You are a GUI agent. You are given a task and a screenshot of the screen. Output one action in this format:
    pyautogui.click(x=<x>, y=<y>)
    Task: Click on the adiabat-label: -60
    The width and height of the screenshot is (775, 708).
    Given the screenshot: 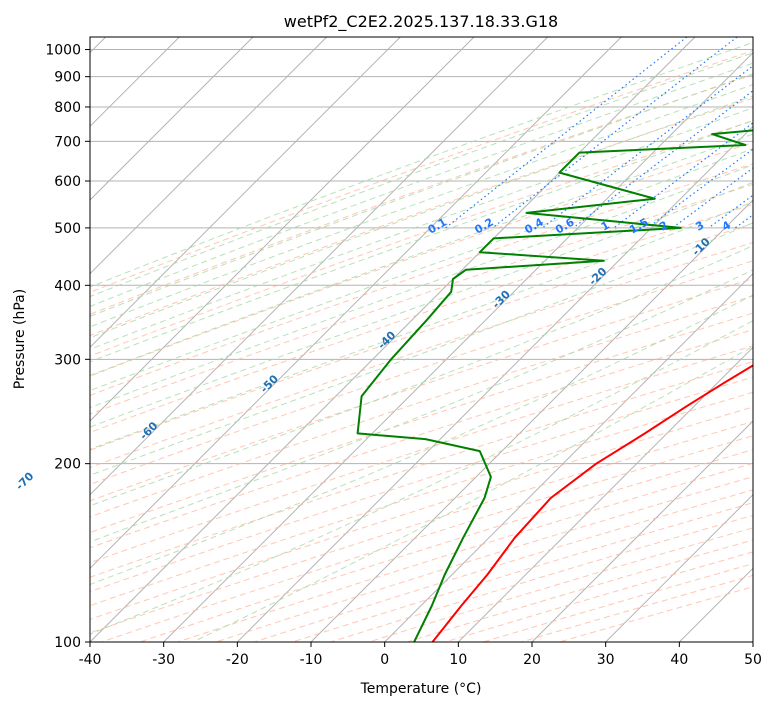 What is the action you would take?
    pyautogui.click(x=148, y=430)
    